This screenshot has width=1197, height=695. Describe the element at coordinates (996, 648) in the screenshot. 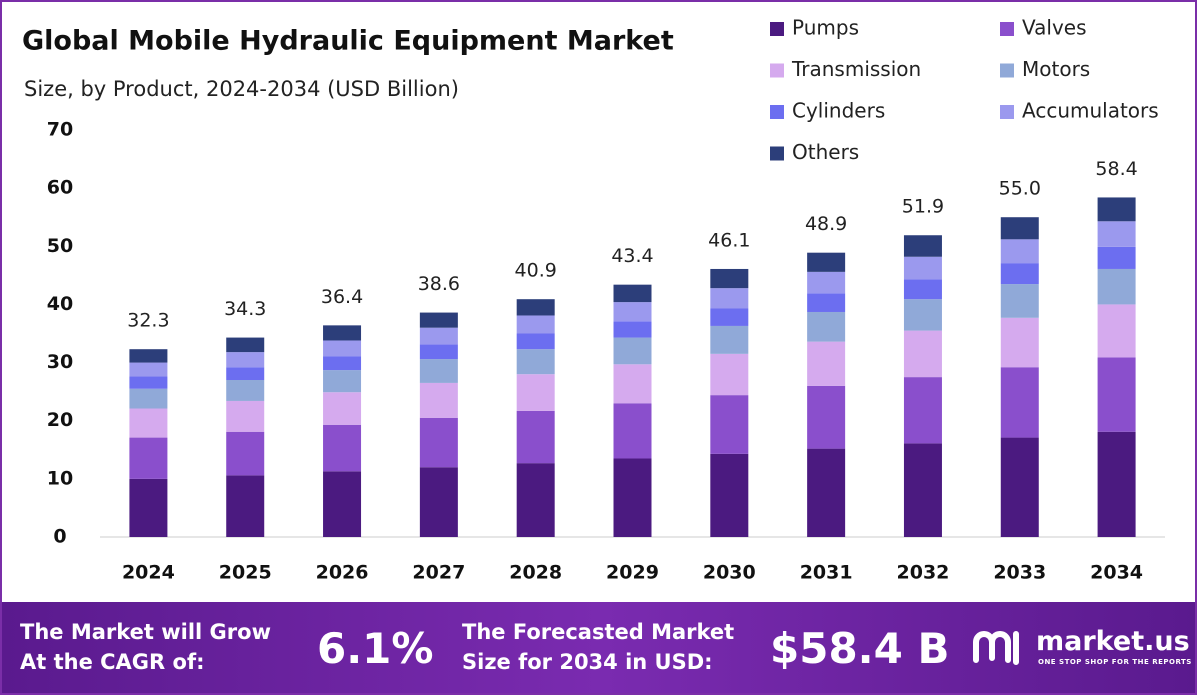

I see `brand-logo` at that location.